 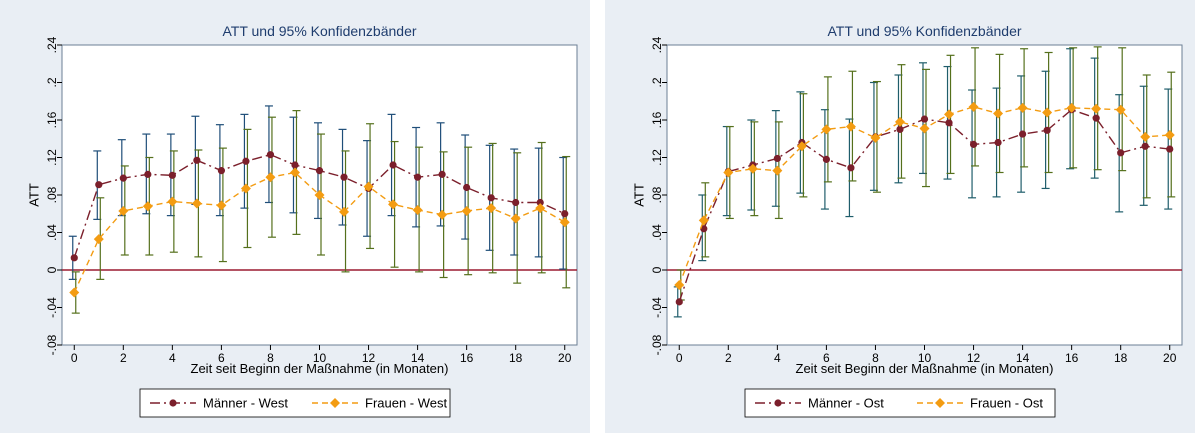 I want to click on legend-label: Frauen - West, so click(x=406, y=403).